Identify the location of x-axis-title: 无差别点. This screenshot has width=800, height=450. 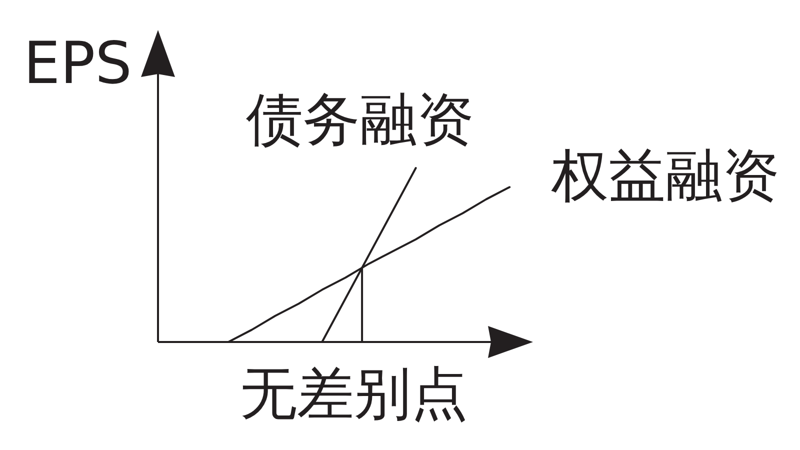
(354, 393).